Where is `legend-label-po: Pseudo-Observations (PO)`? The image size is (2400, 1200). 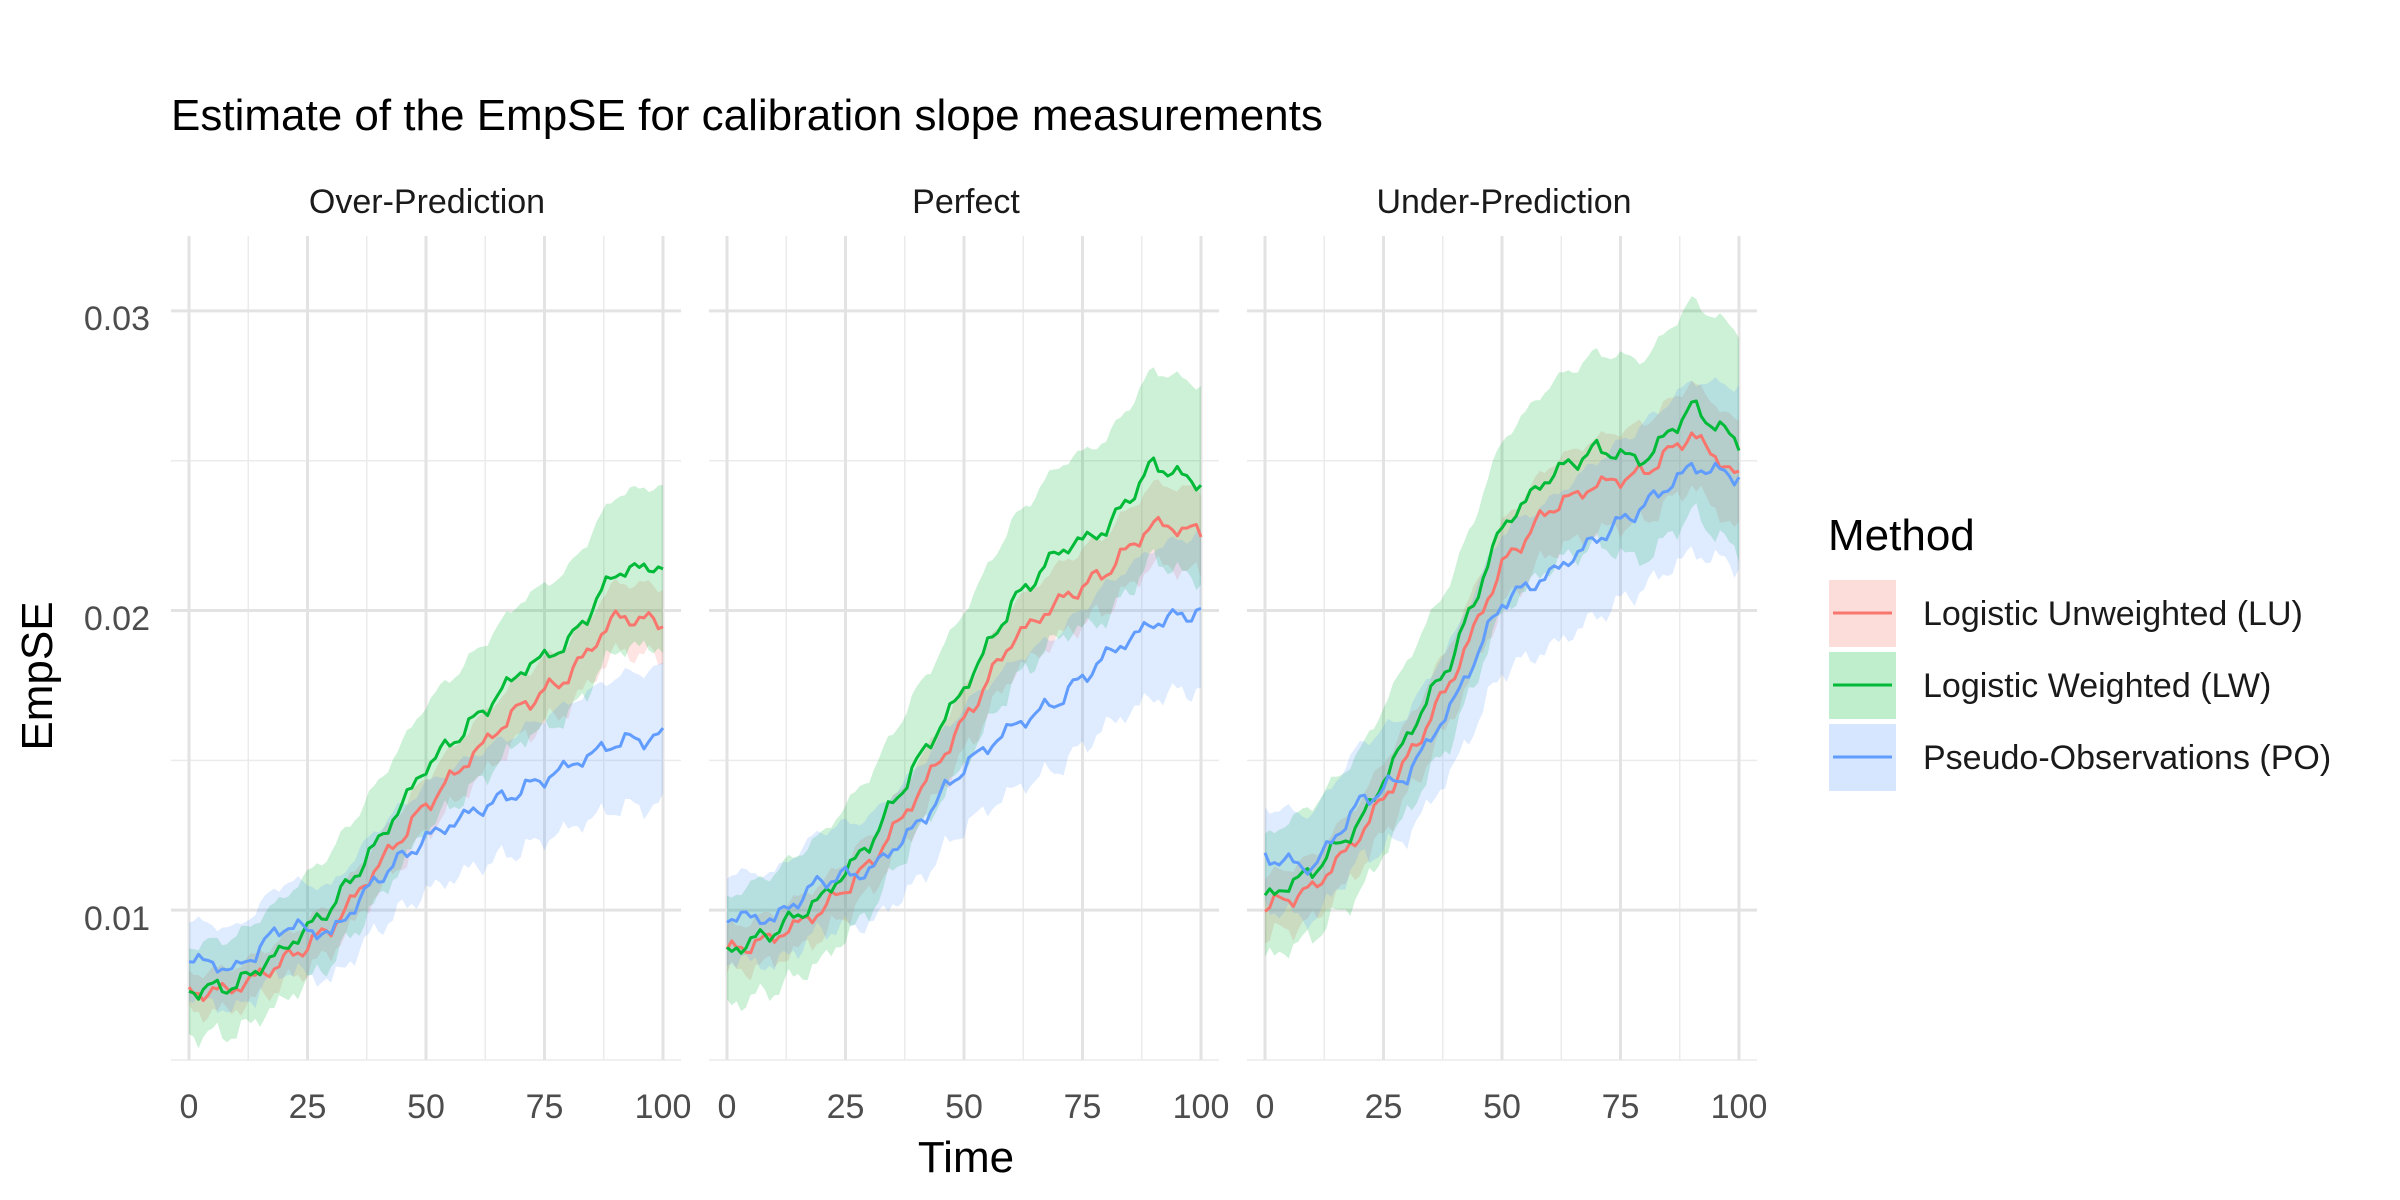
legend-label-po: Pseudo-Observations (PO) is located at coordinates (2127, 758).